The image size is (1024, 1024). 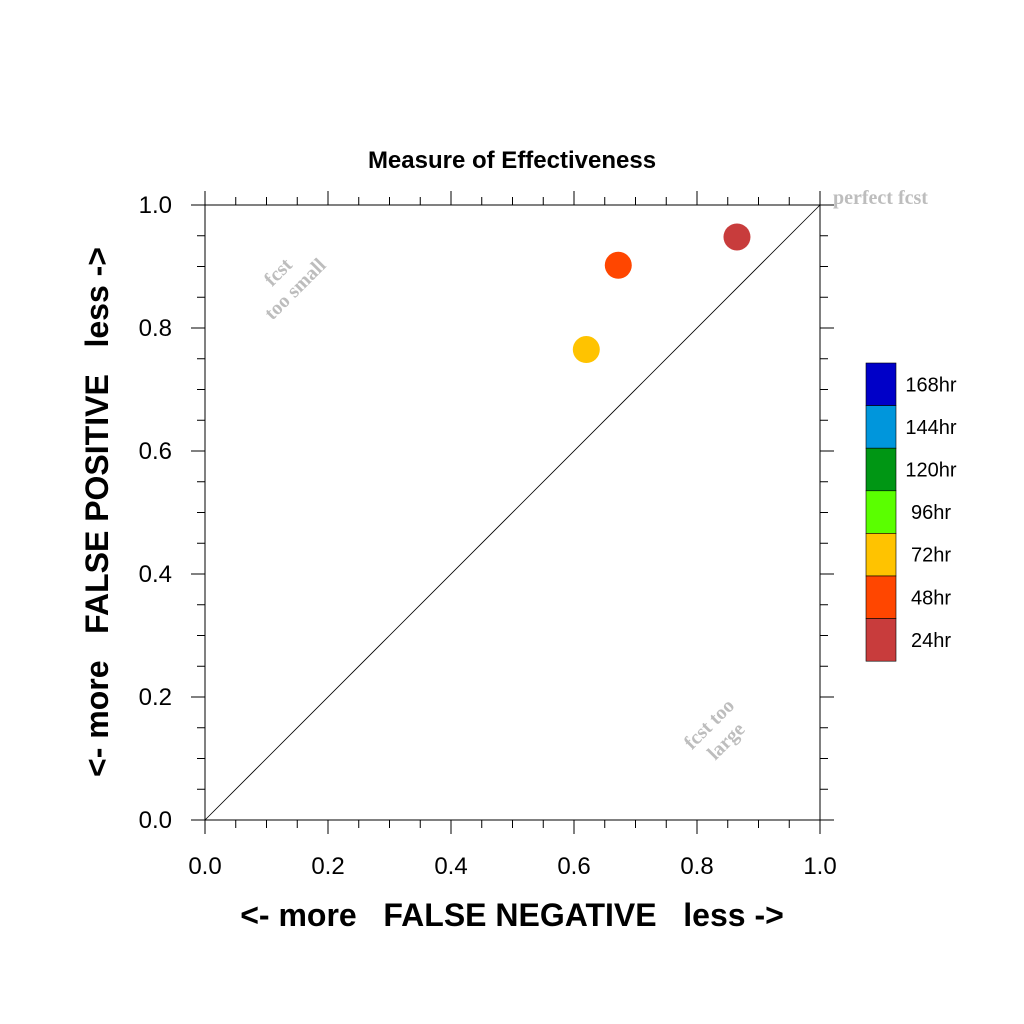 I want to click on y-tick-label: 1.0, so click(x=155, y=205).